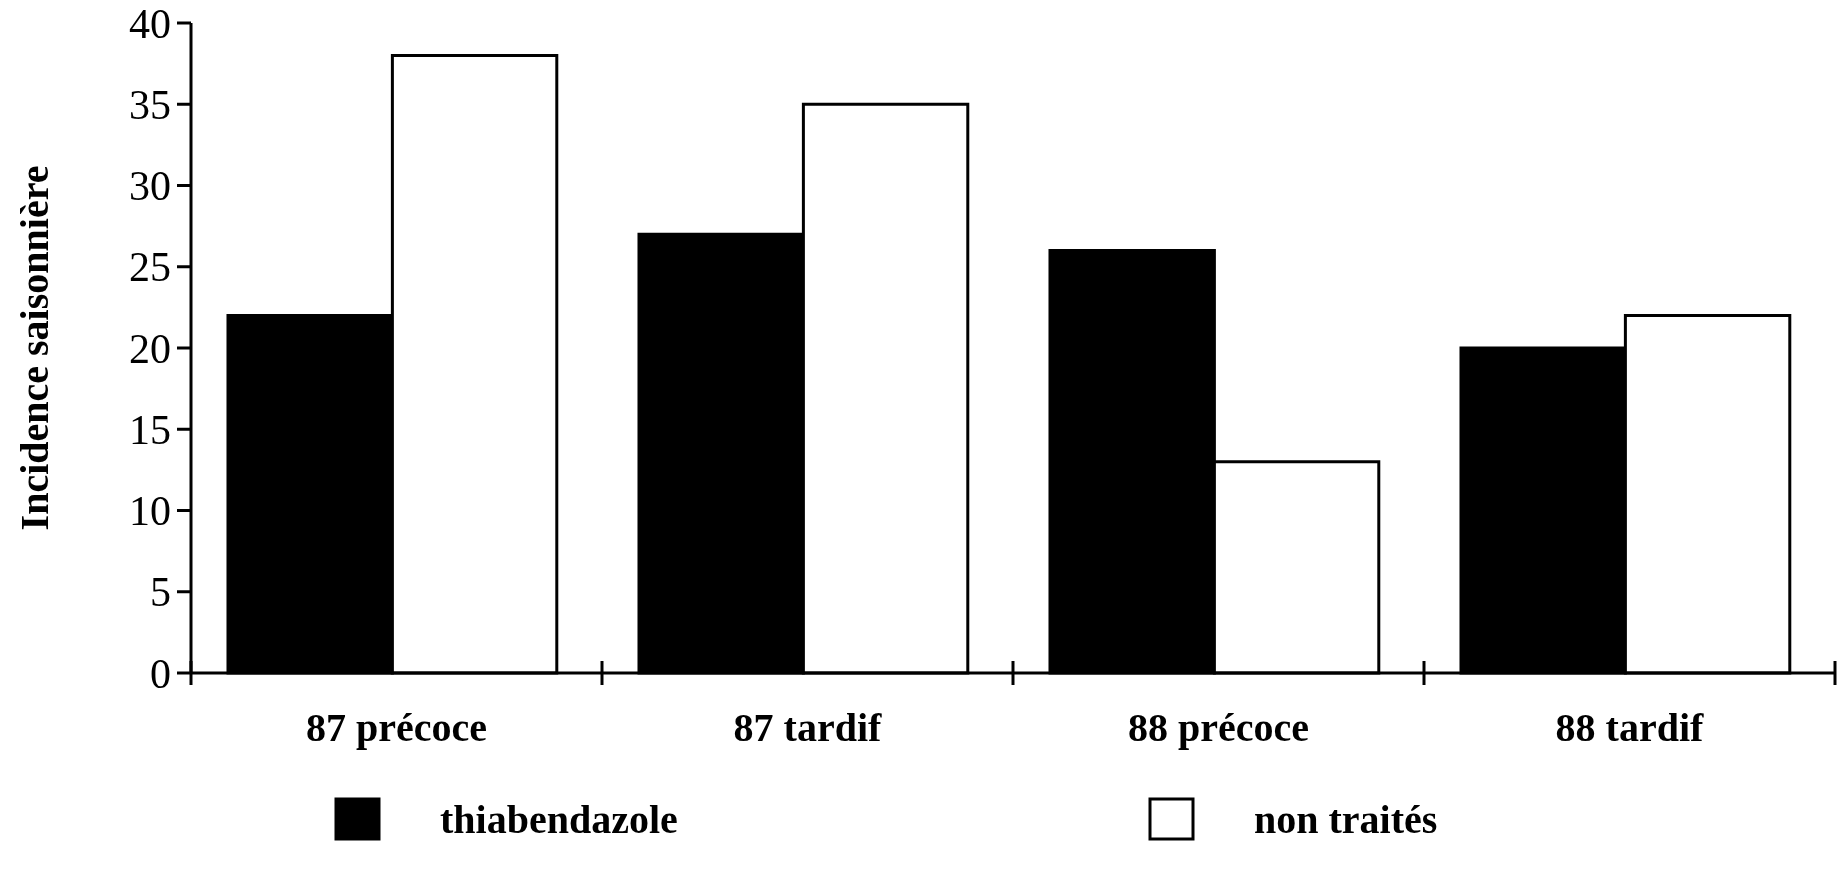  Describe the element at coordinates (150, 511) in the screenshot. I see `y-tick-label: 10` at that location.